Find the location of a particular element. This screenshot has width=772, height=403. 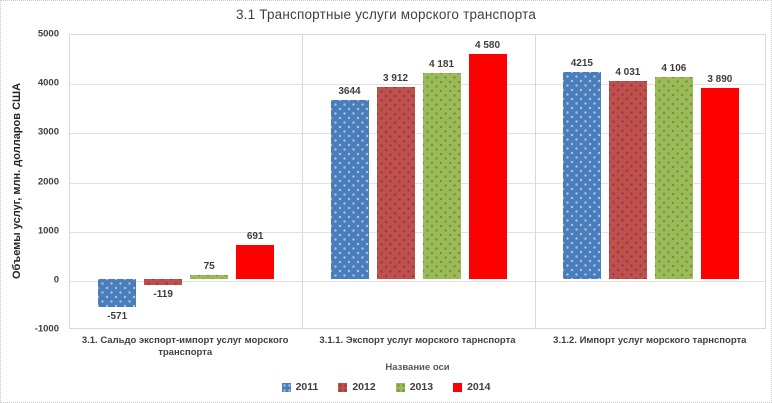

bar-value-label: -571 is located at coordinates (117, 316).